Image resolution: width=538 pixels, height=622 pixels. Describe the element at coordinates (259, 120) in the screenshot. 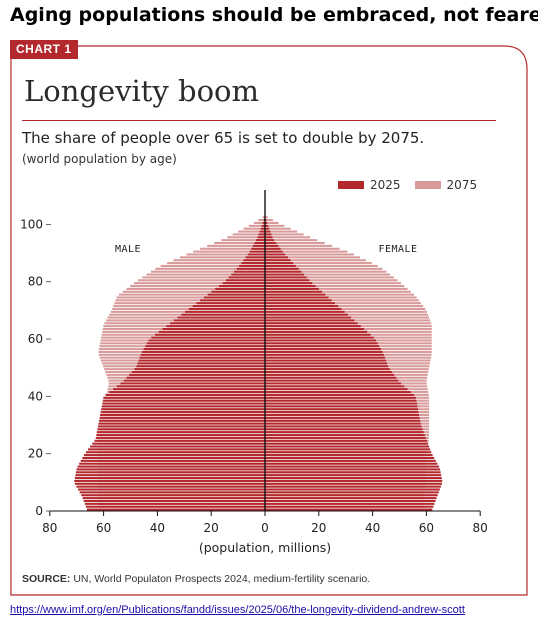

I see `title-rule` at that location.